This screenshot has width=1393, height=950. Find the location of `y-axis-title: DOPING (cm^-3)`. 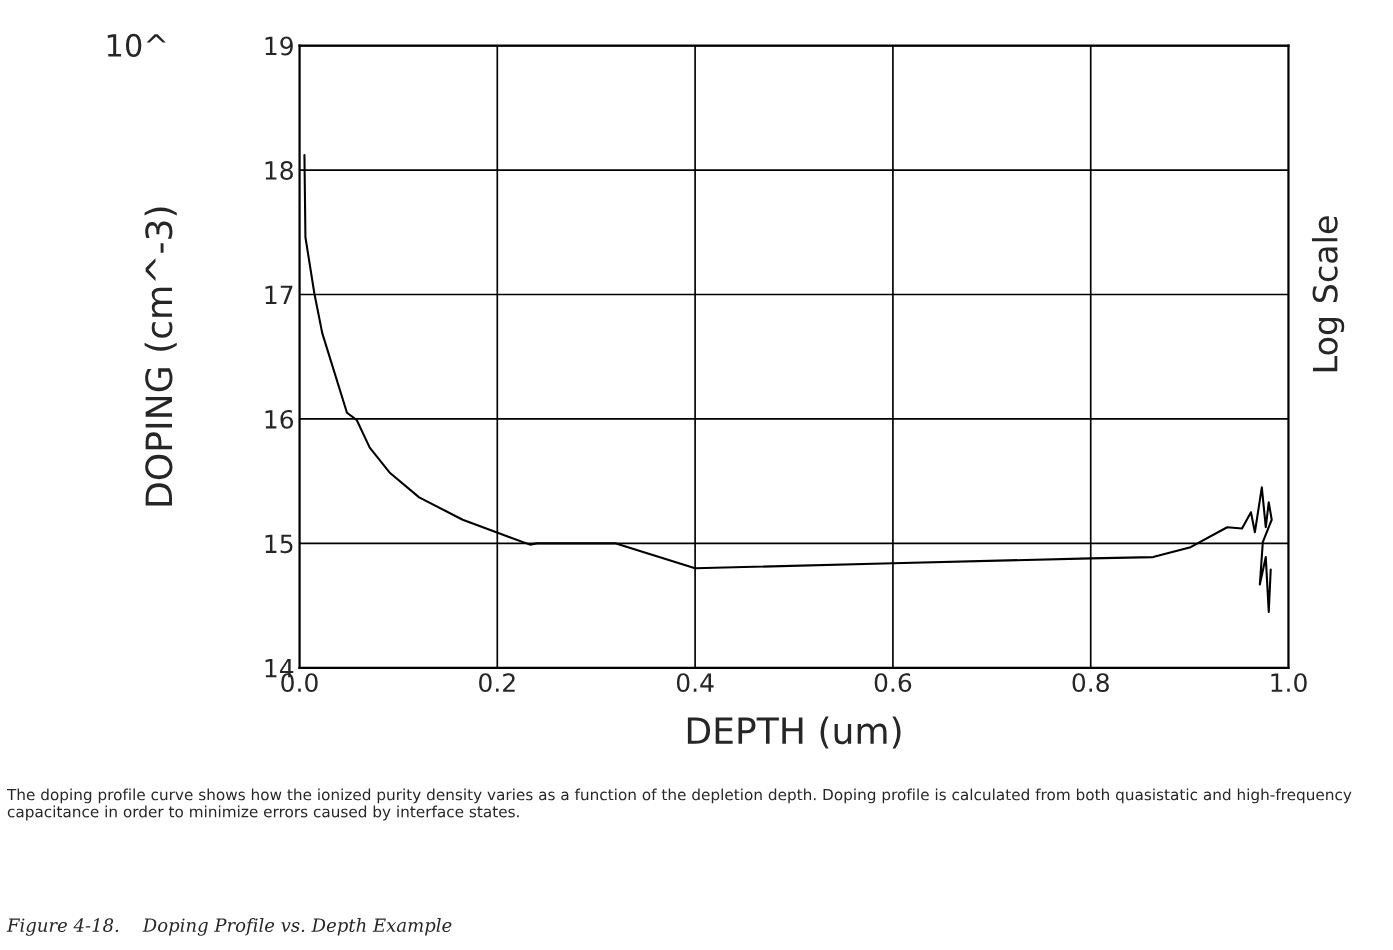

y-axis-title: DOPING (cm^-3) is located at coordinates (160, 356).